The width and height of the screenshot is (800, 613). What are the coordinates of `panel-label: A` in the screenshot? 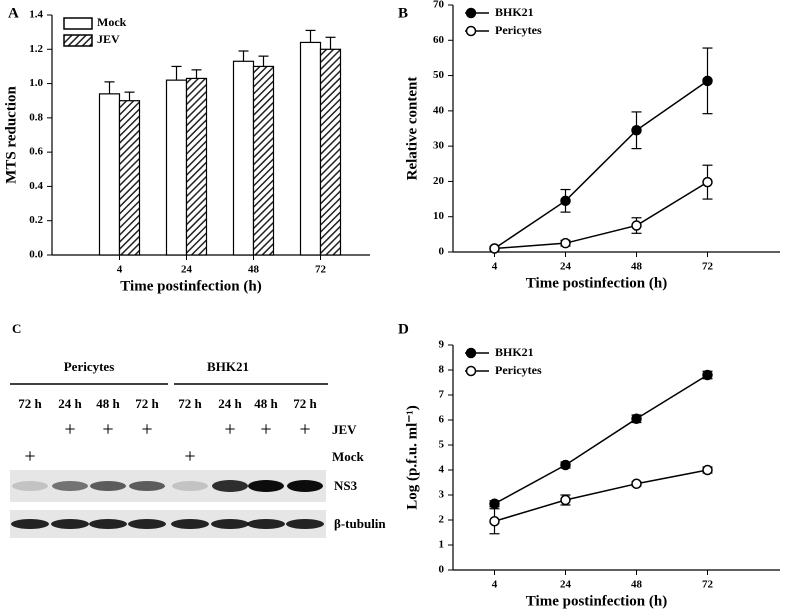 It's located at (13, 13).